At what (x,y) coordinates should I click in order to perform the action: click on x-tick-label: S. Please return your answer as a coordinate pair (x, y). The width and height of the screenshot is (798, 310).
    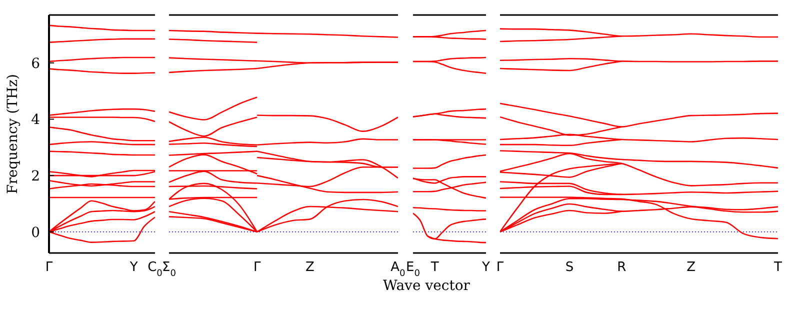
    Looking at the image, I should click on (569, 267).